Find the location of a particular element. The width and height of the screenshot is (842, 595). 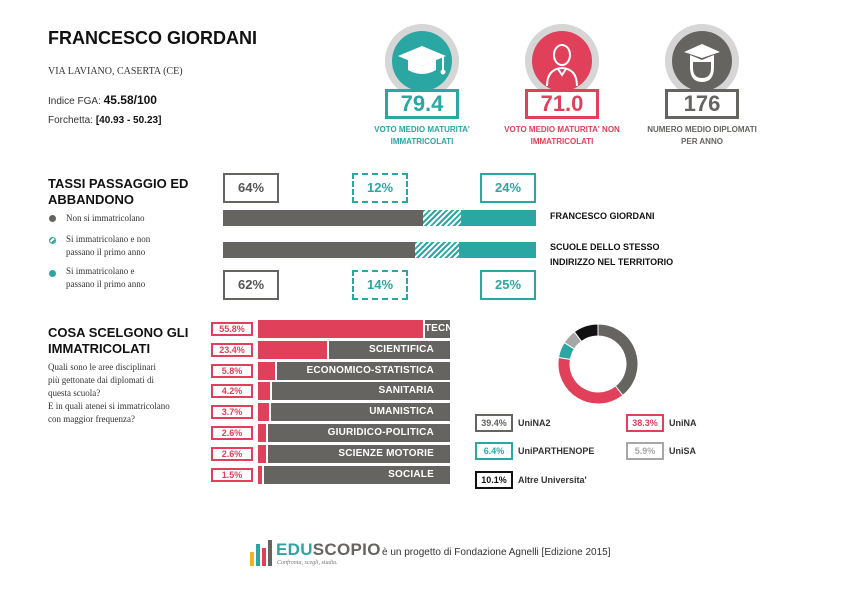

description-line: questa scuola? is located at coordinates (74, 393).